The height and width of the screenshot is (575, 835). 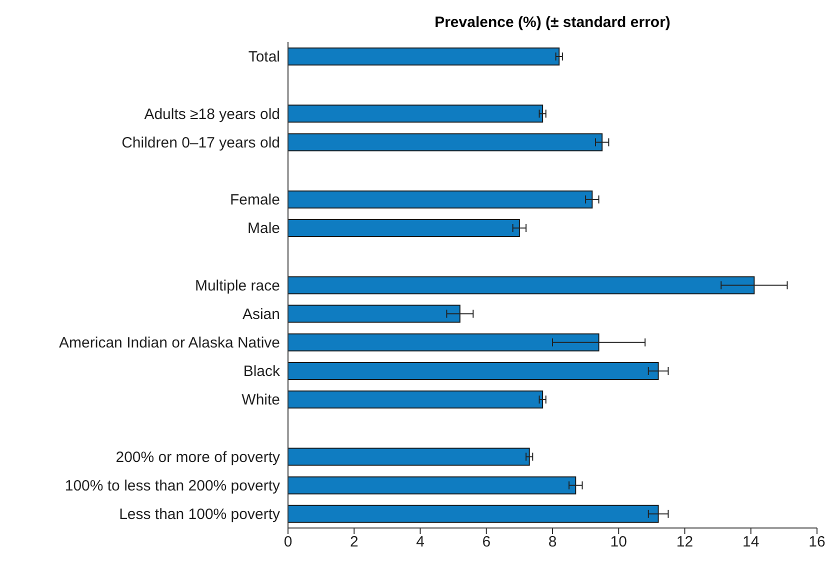 I want to click on chart-title: Prevalence (%) (± standard error), so click(x=553, y=22).